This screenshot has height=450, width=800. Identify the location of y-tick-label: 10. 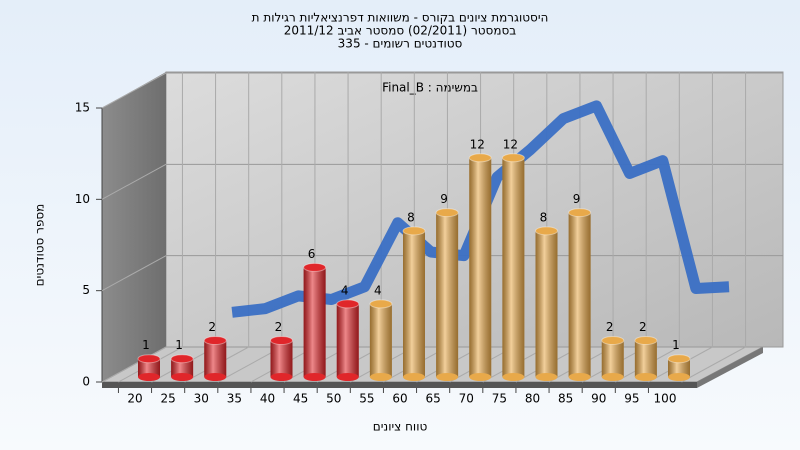
(82, 199).